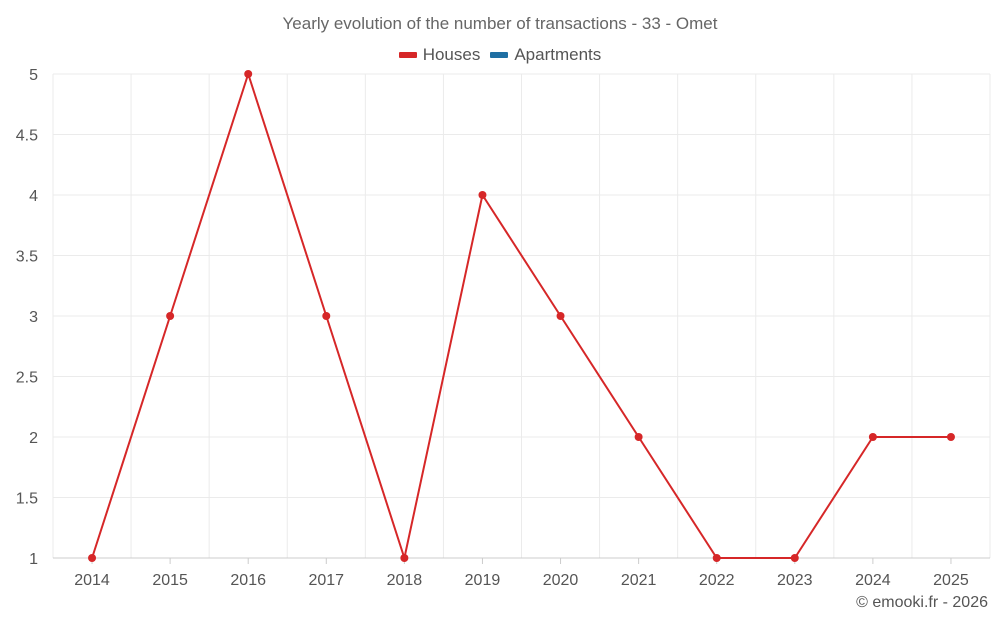 The image size is (1000, 625). I want to click on y-tick-label: 1, so click(33, 559).